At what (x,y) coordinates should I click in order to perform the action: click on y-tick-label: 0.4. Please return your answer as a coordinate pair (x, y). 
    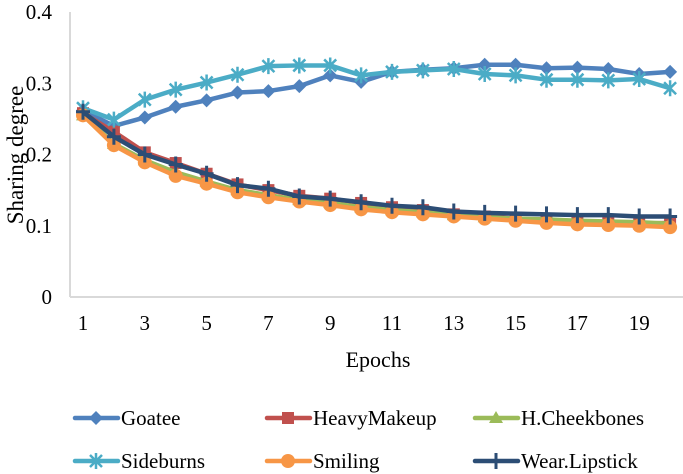
    Looking at the image, I should click on (39, 12).